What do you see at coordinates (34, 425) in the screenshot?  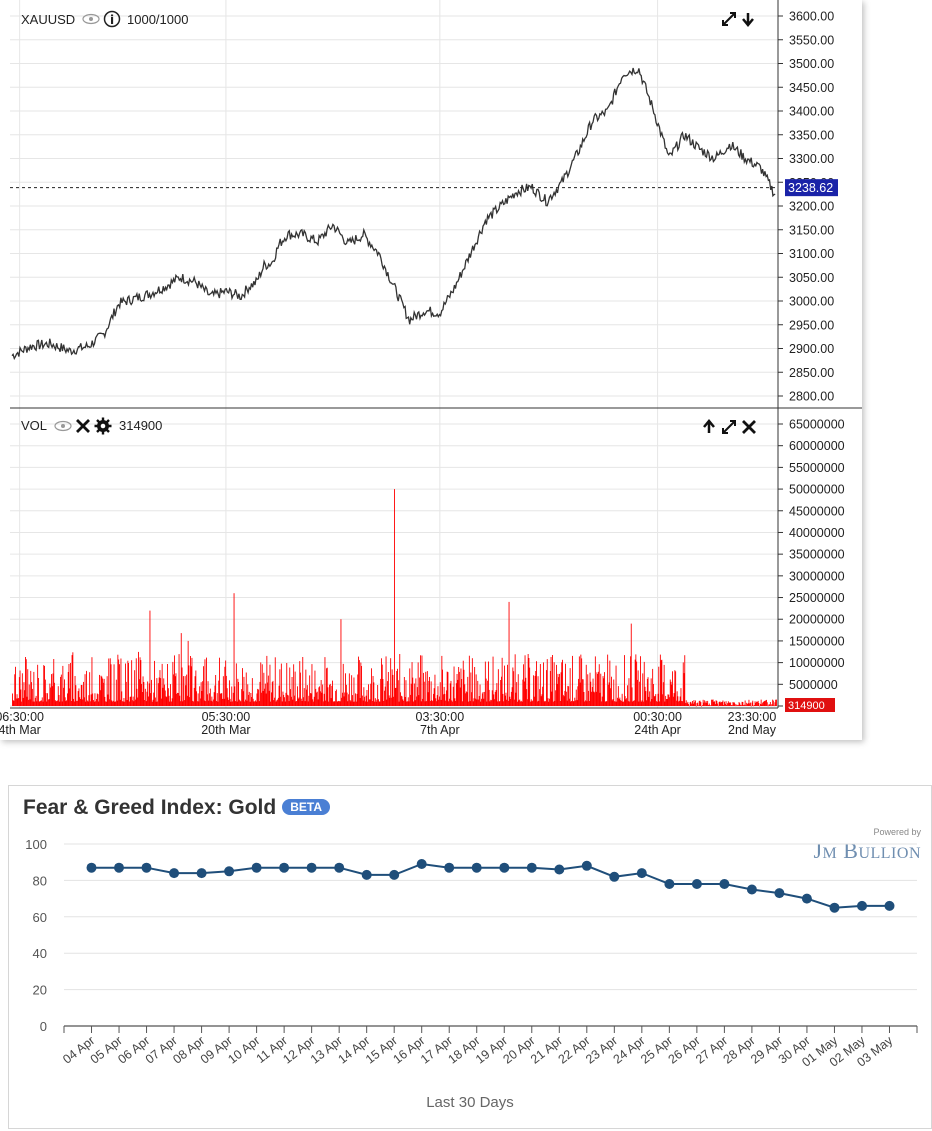 I see `volume-label: VOL` at bounding box center [34, 425].